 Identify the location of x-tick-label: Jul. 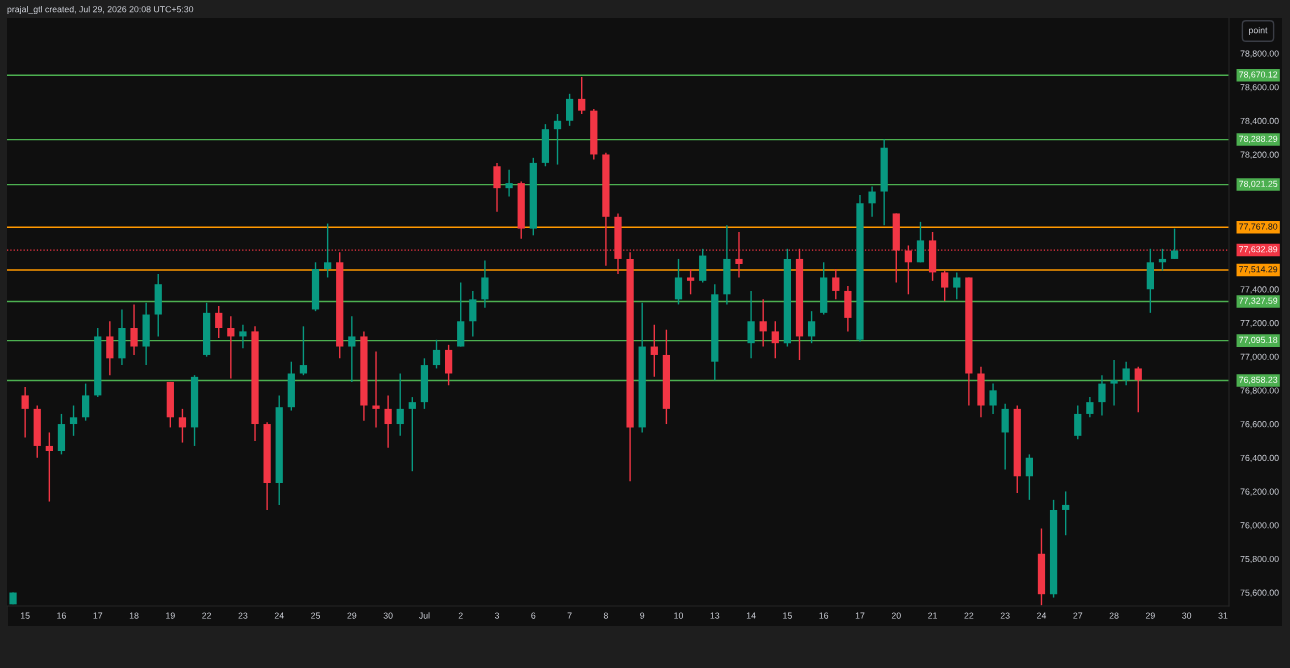
(424, 615).